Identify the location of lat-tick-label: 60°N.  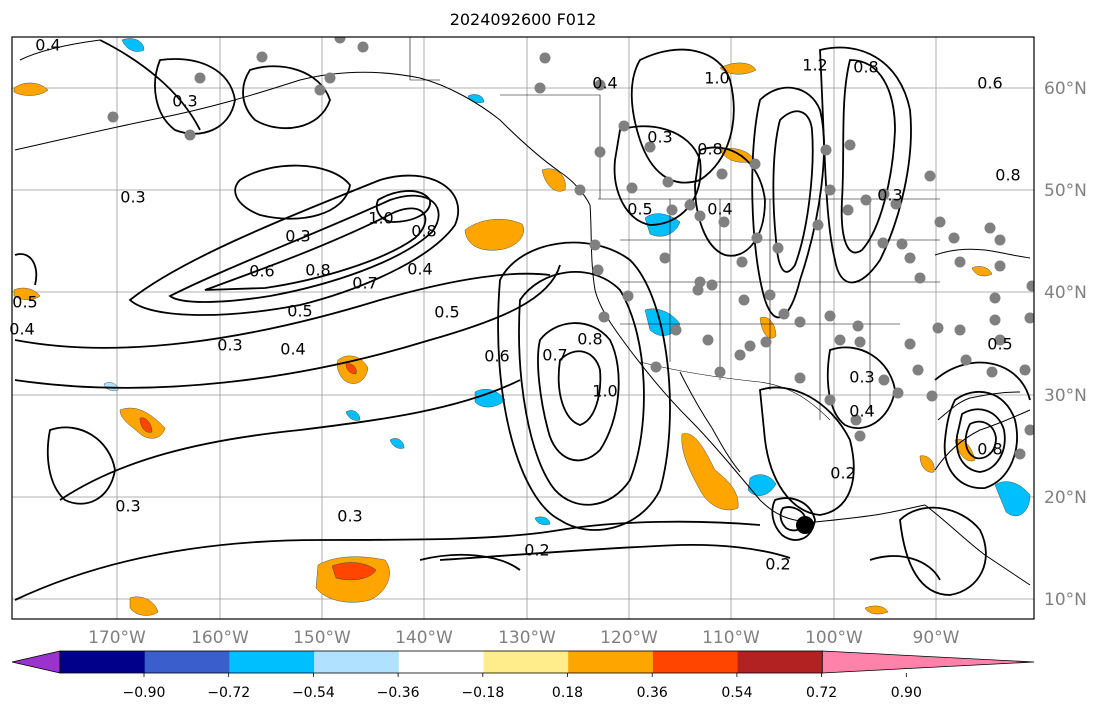
(1065, 89).